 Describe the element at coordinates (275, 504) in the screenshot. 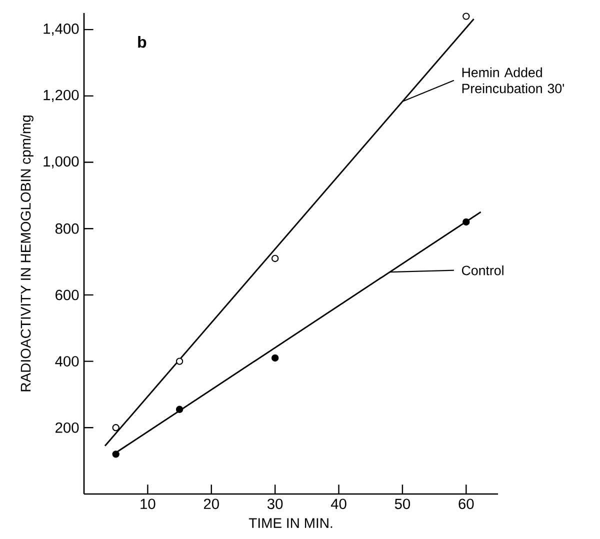

I see `x-tick-label: 30` at that location.